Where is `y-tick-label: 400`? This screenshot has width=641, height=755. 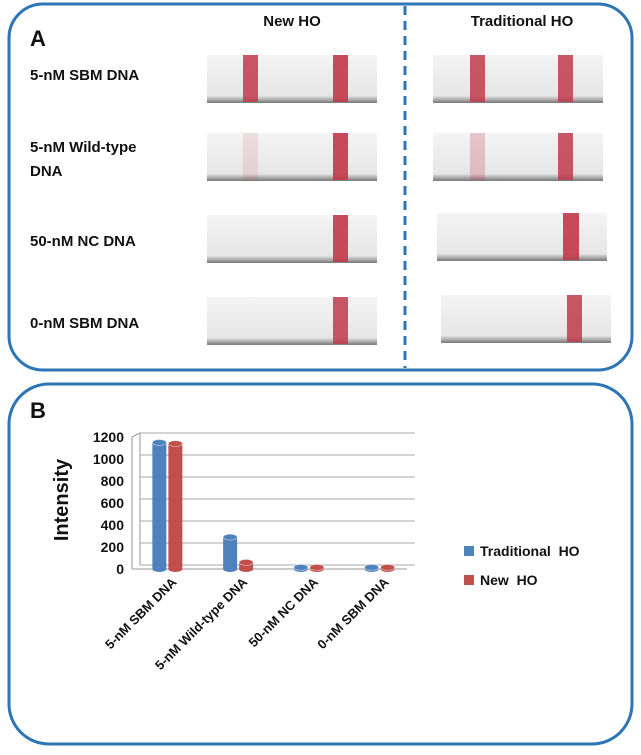 y-tick-label: 400 is located at coordinates (113, 525).